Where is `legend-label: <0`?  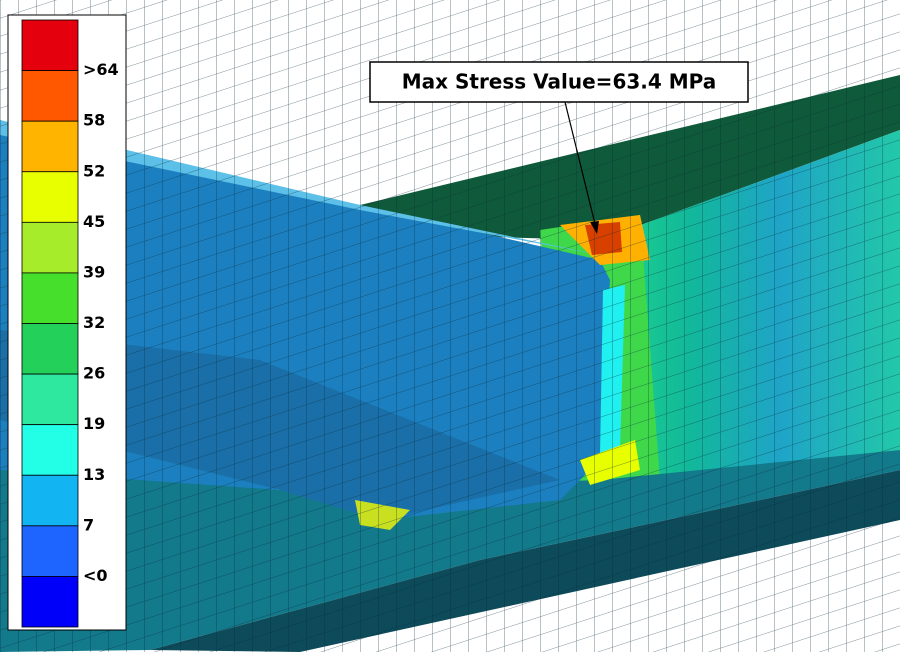 legend-label: <0 is located at coordinates (95, 575).